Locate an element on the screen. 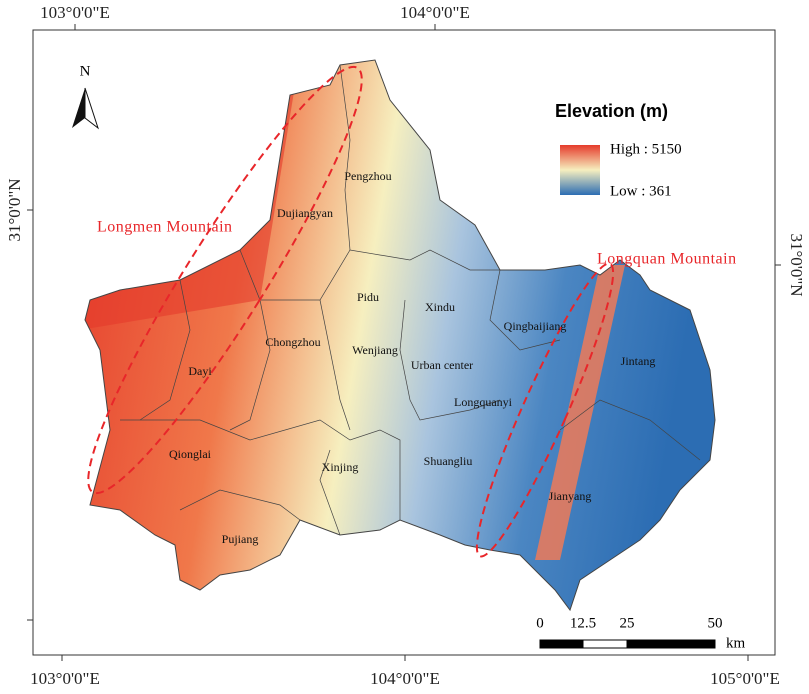 The height and width of the screenshot is (694, 809). scale-label: 0 is located at coordinates (540, 623).